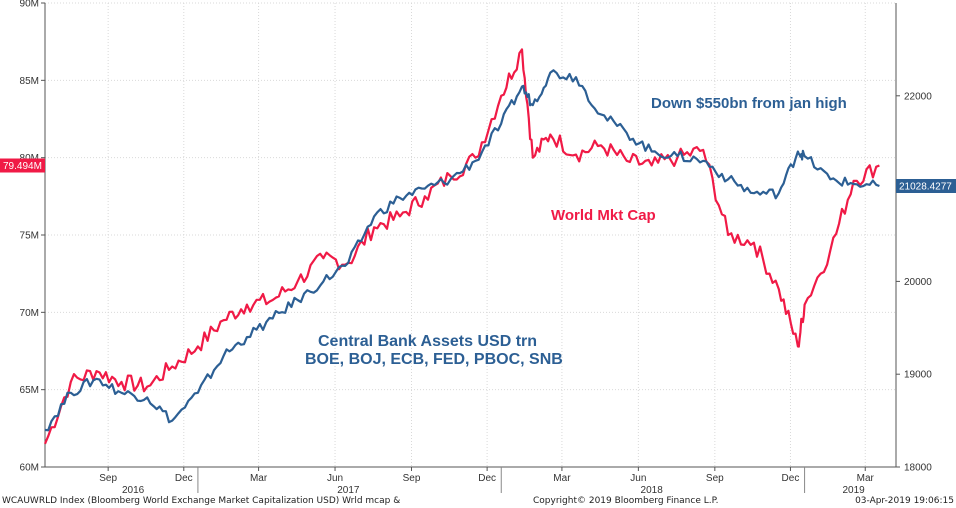  I want to click on left-axis-tick-label: 65M, so click(29, 390).